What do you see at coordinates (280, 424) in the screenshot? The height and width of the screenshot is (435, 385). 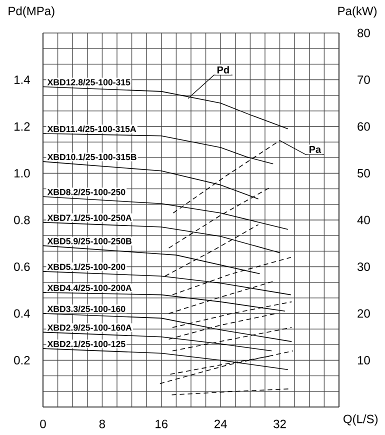 I see `x-tick-label: 32` at bounding box center [280, 424].